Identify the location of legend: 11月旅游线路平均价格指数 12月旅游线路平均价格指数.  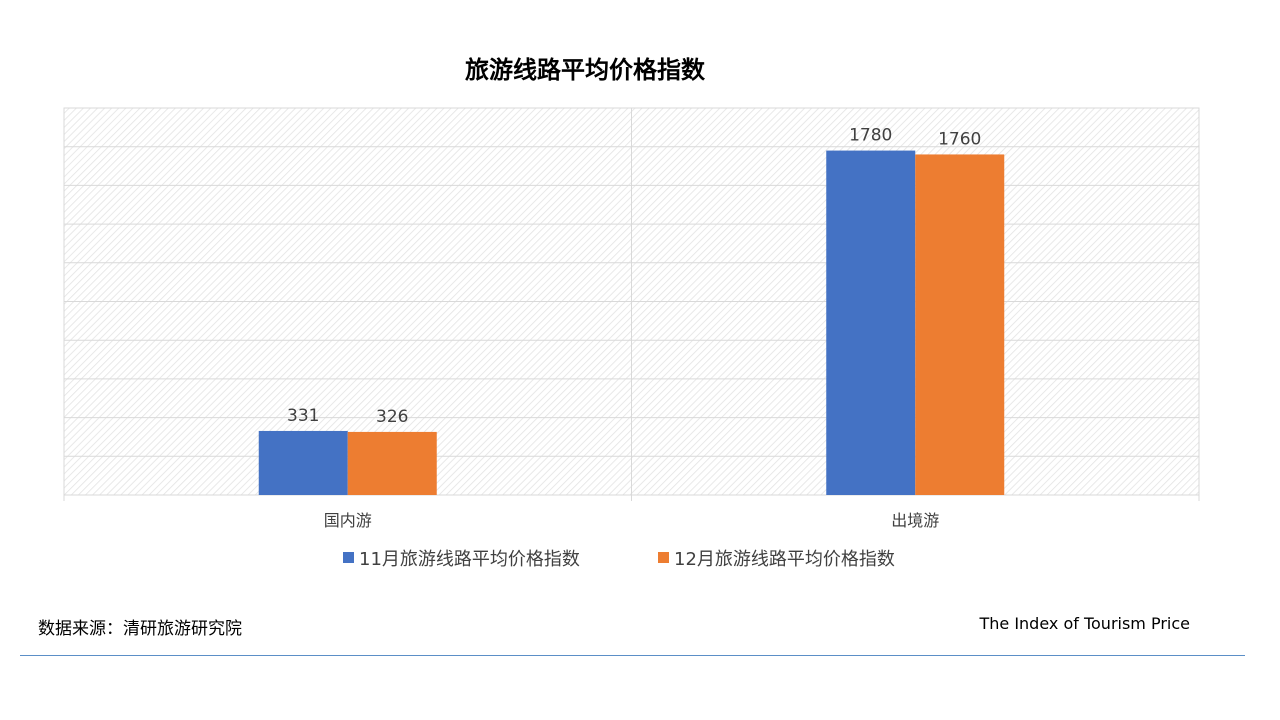
(619, 559).